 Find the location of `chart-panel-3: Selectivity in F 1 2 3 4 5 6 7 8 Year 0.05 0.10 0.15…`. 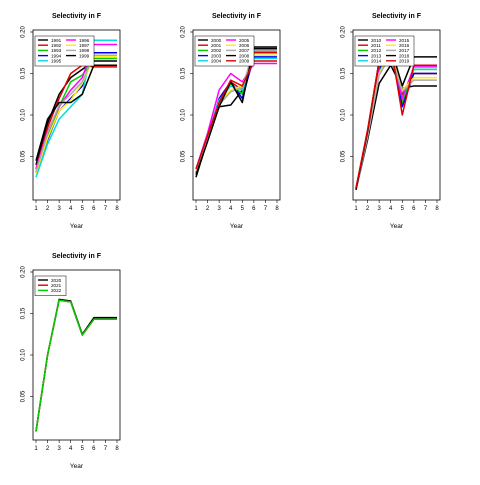

chart-panel-3: Selectivity in F 1 2 3 4 5 6 7 8 Year 0.05 0.10 0.15… is located at coordinates (391, 121).